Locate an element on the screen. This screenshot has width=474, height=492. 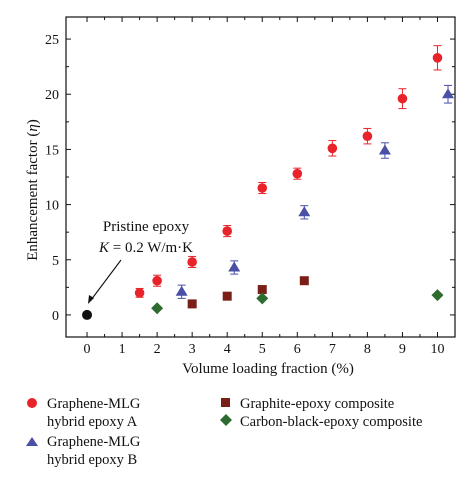
y-tick-label-0: 0 is located at coordinates (55, 316).